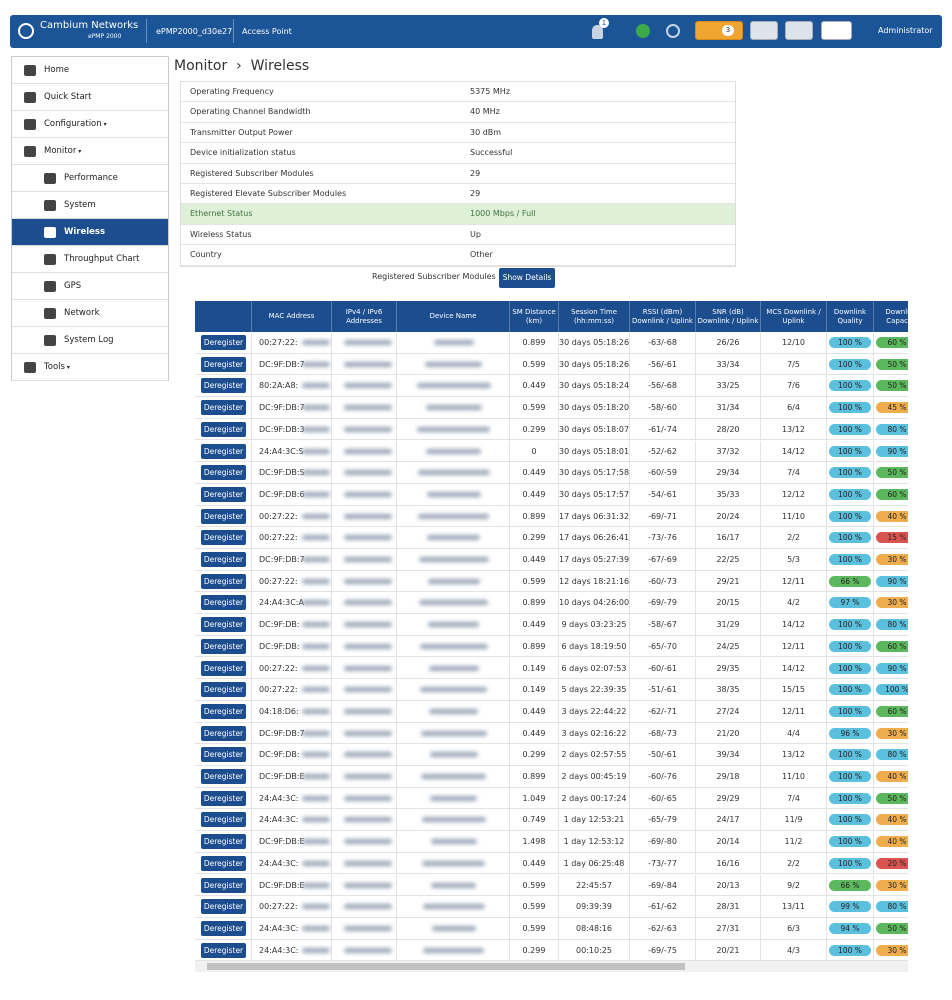  Describe the element at coordinates (794, 429) in the screenshot. I see `cell: 13/12` at that location.